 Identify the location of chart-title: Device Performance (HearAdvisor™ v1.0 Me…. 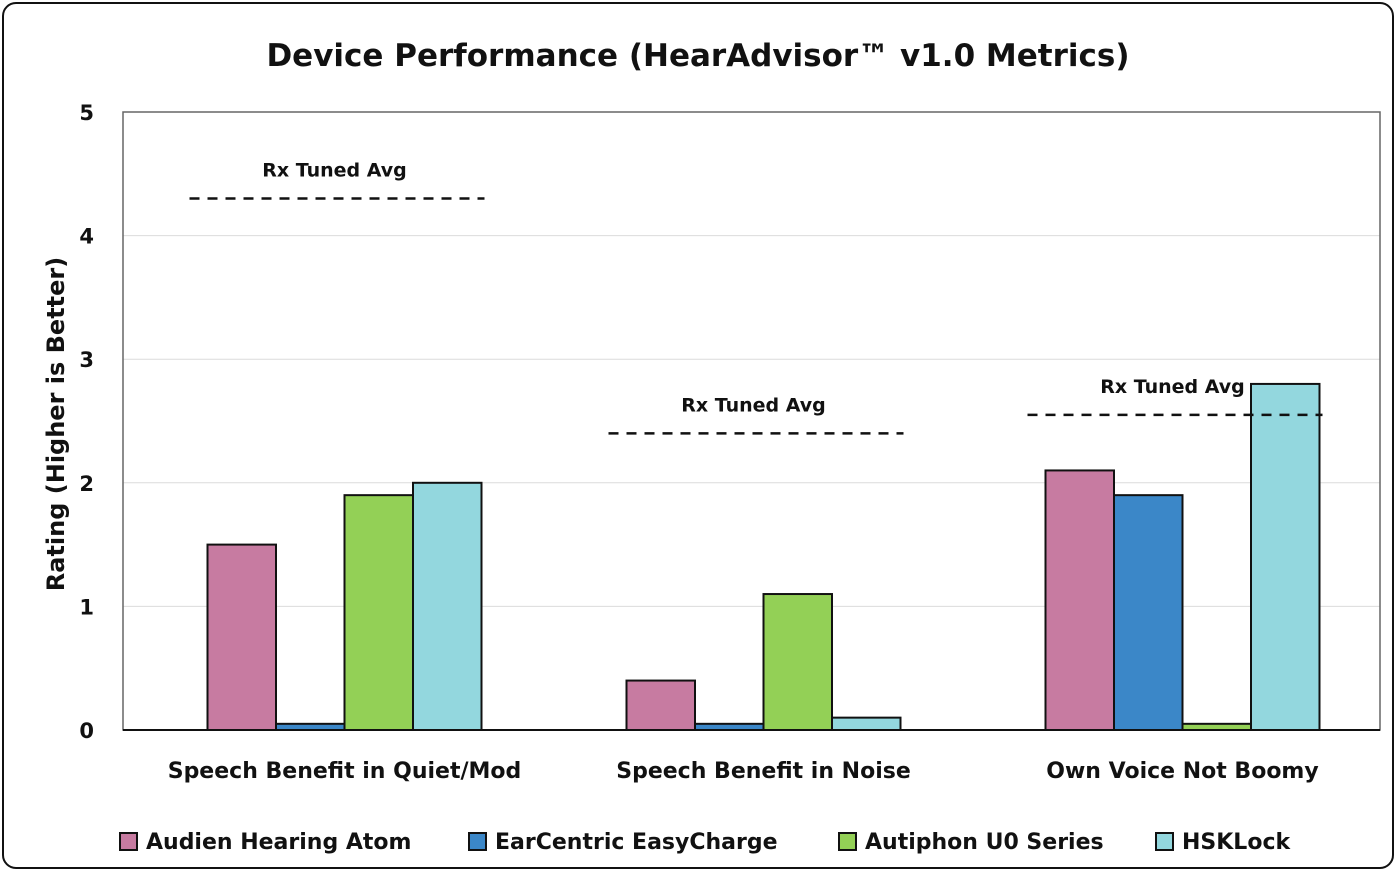
(697, 56).